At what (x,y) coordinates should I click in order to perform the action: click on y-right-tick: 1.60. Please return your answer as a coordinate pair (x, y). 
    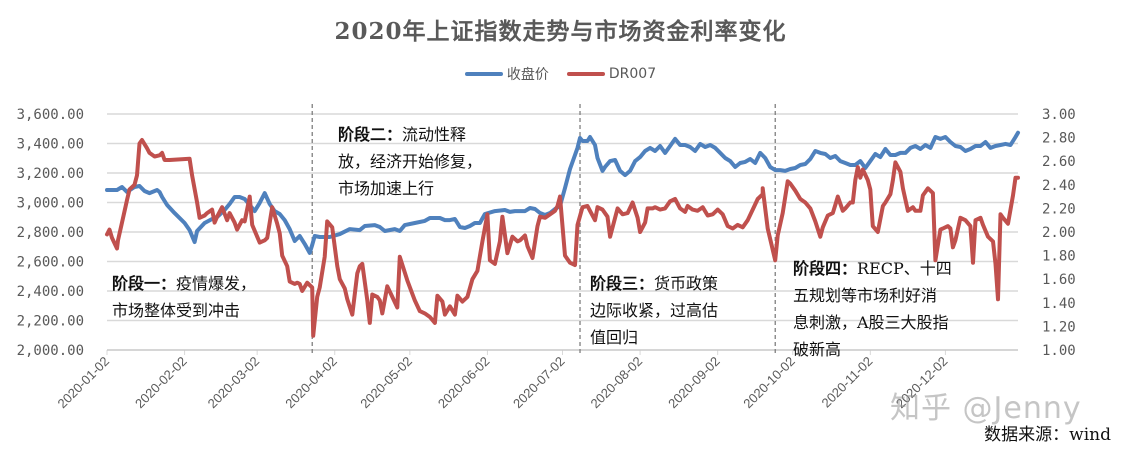
    Looking at the image, I should click on (1059, 280).